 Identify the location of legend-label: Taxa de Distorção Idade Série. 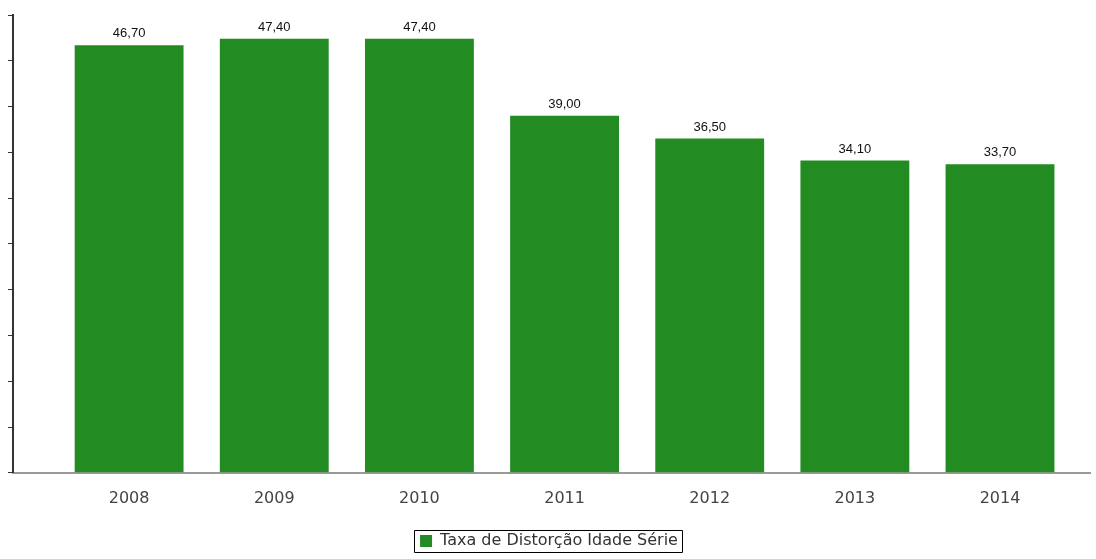
(558, 540).